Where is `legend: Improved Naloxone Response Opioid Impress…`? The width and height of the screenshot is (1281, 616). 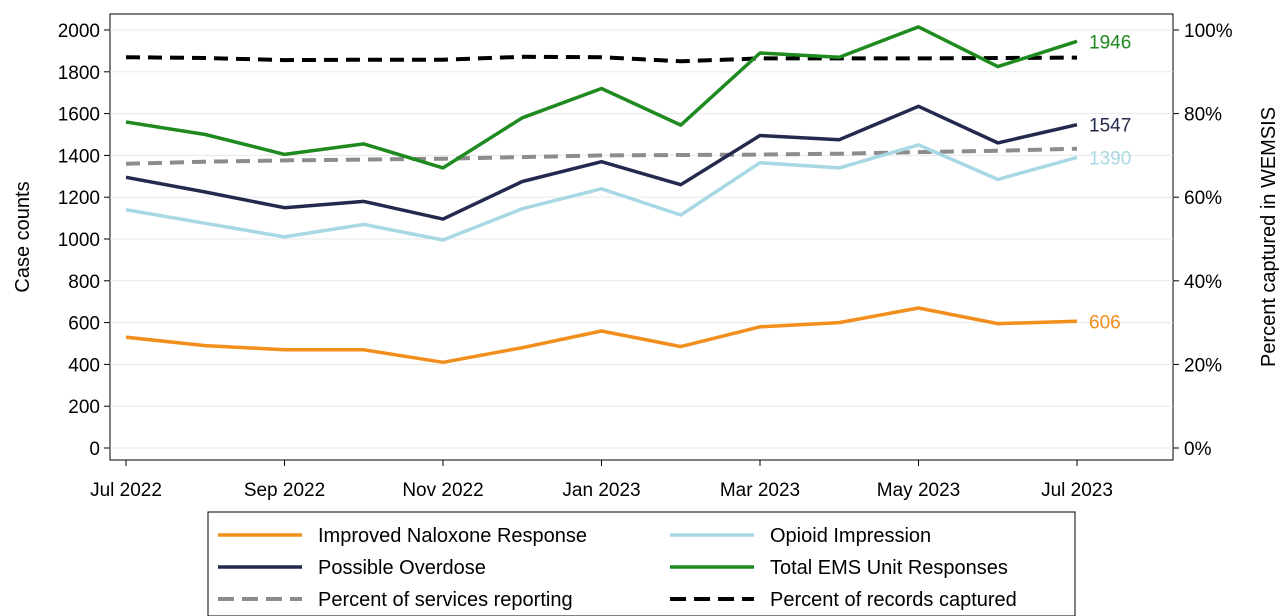
legend: Improved Naloxone Response Opioid Impress… is located at coordinates (641, 563).